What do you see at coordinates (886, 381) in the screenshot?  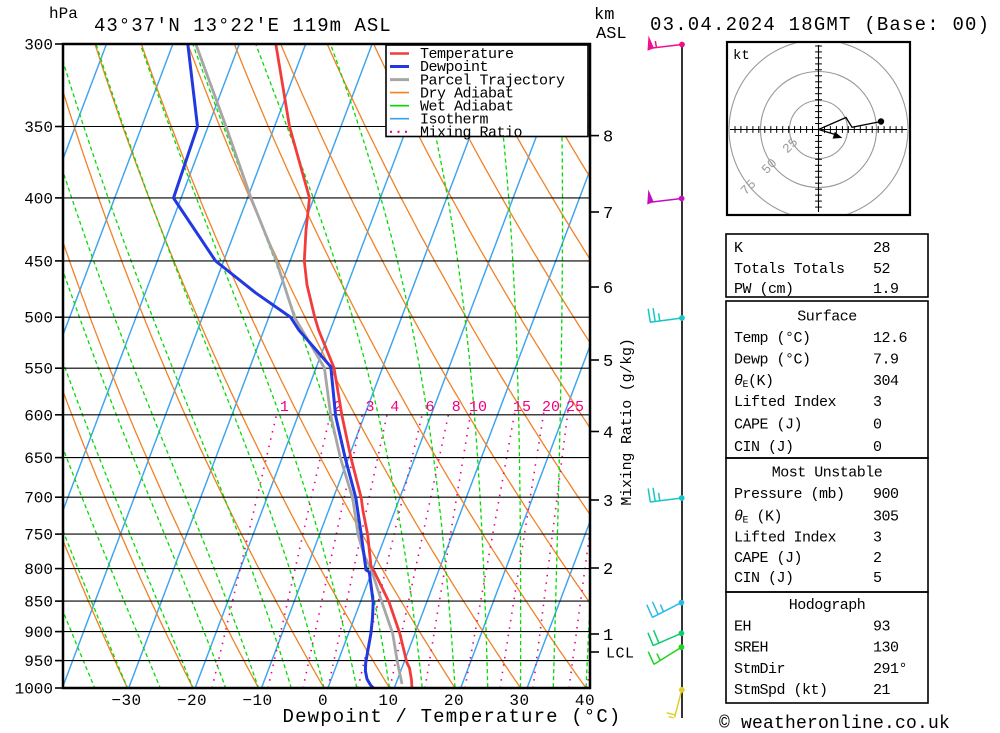 I see `svg-text: 304` at bounding box center [886, 381].